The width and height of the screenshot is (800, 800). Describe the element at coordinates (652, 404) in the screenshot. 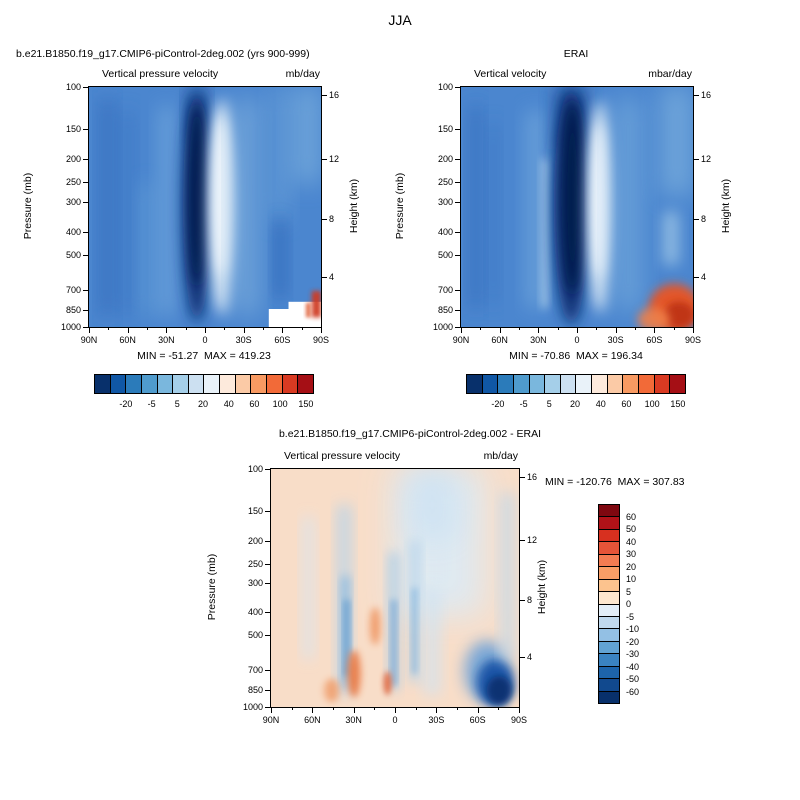

I see `colorbar-label: 100` at that location.